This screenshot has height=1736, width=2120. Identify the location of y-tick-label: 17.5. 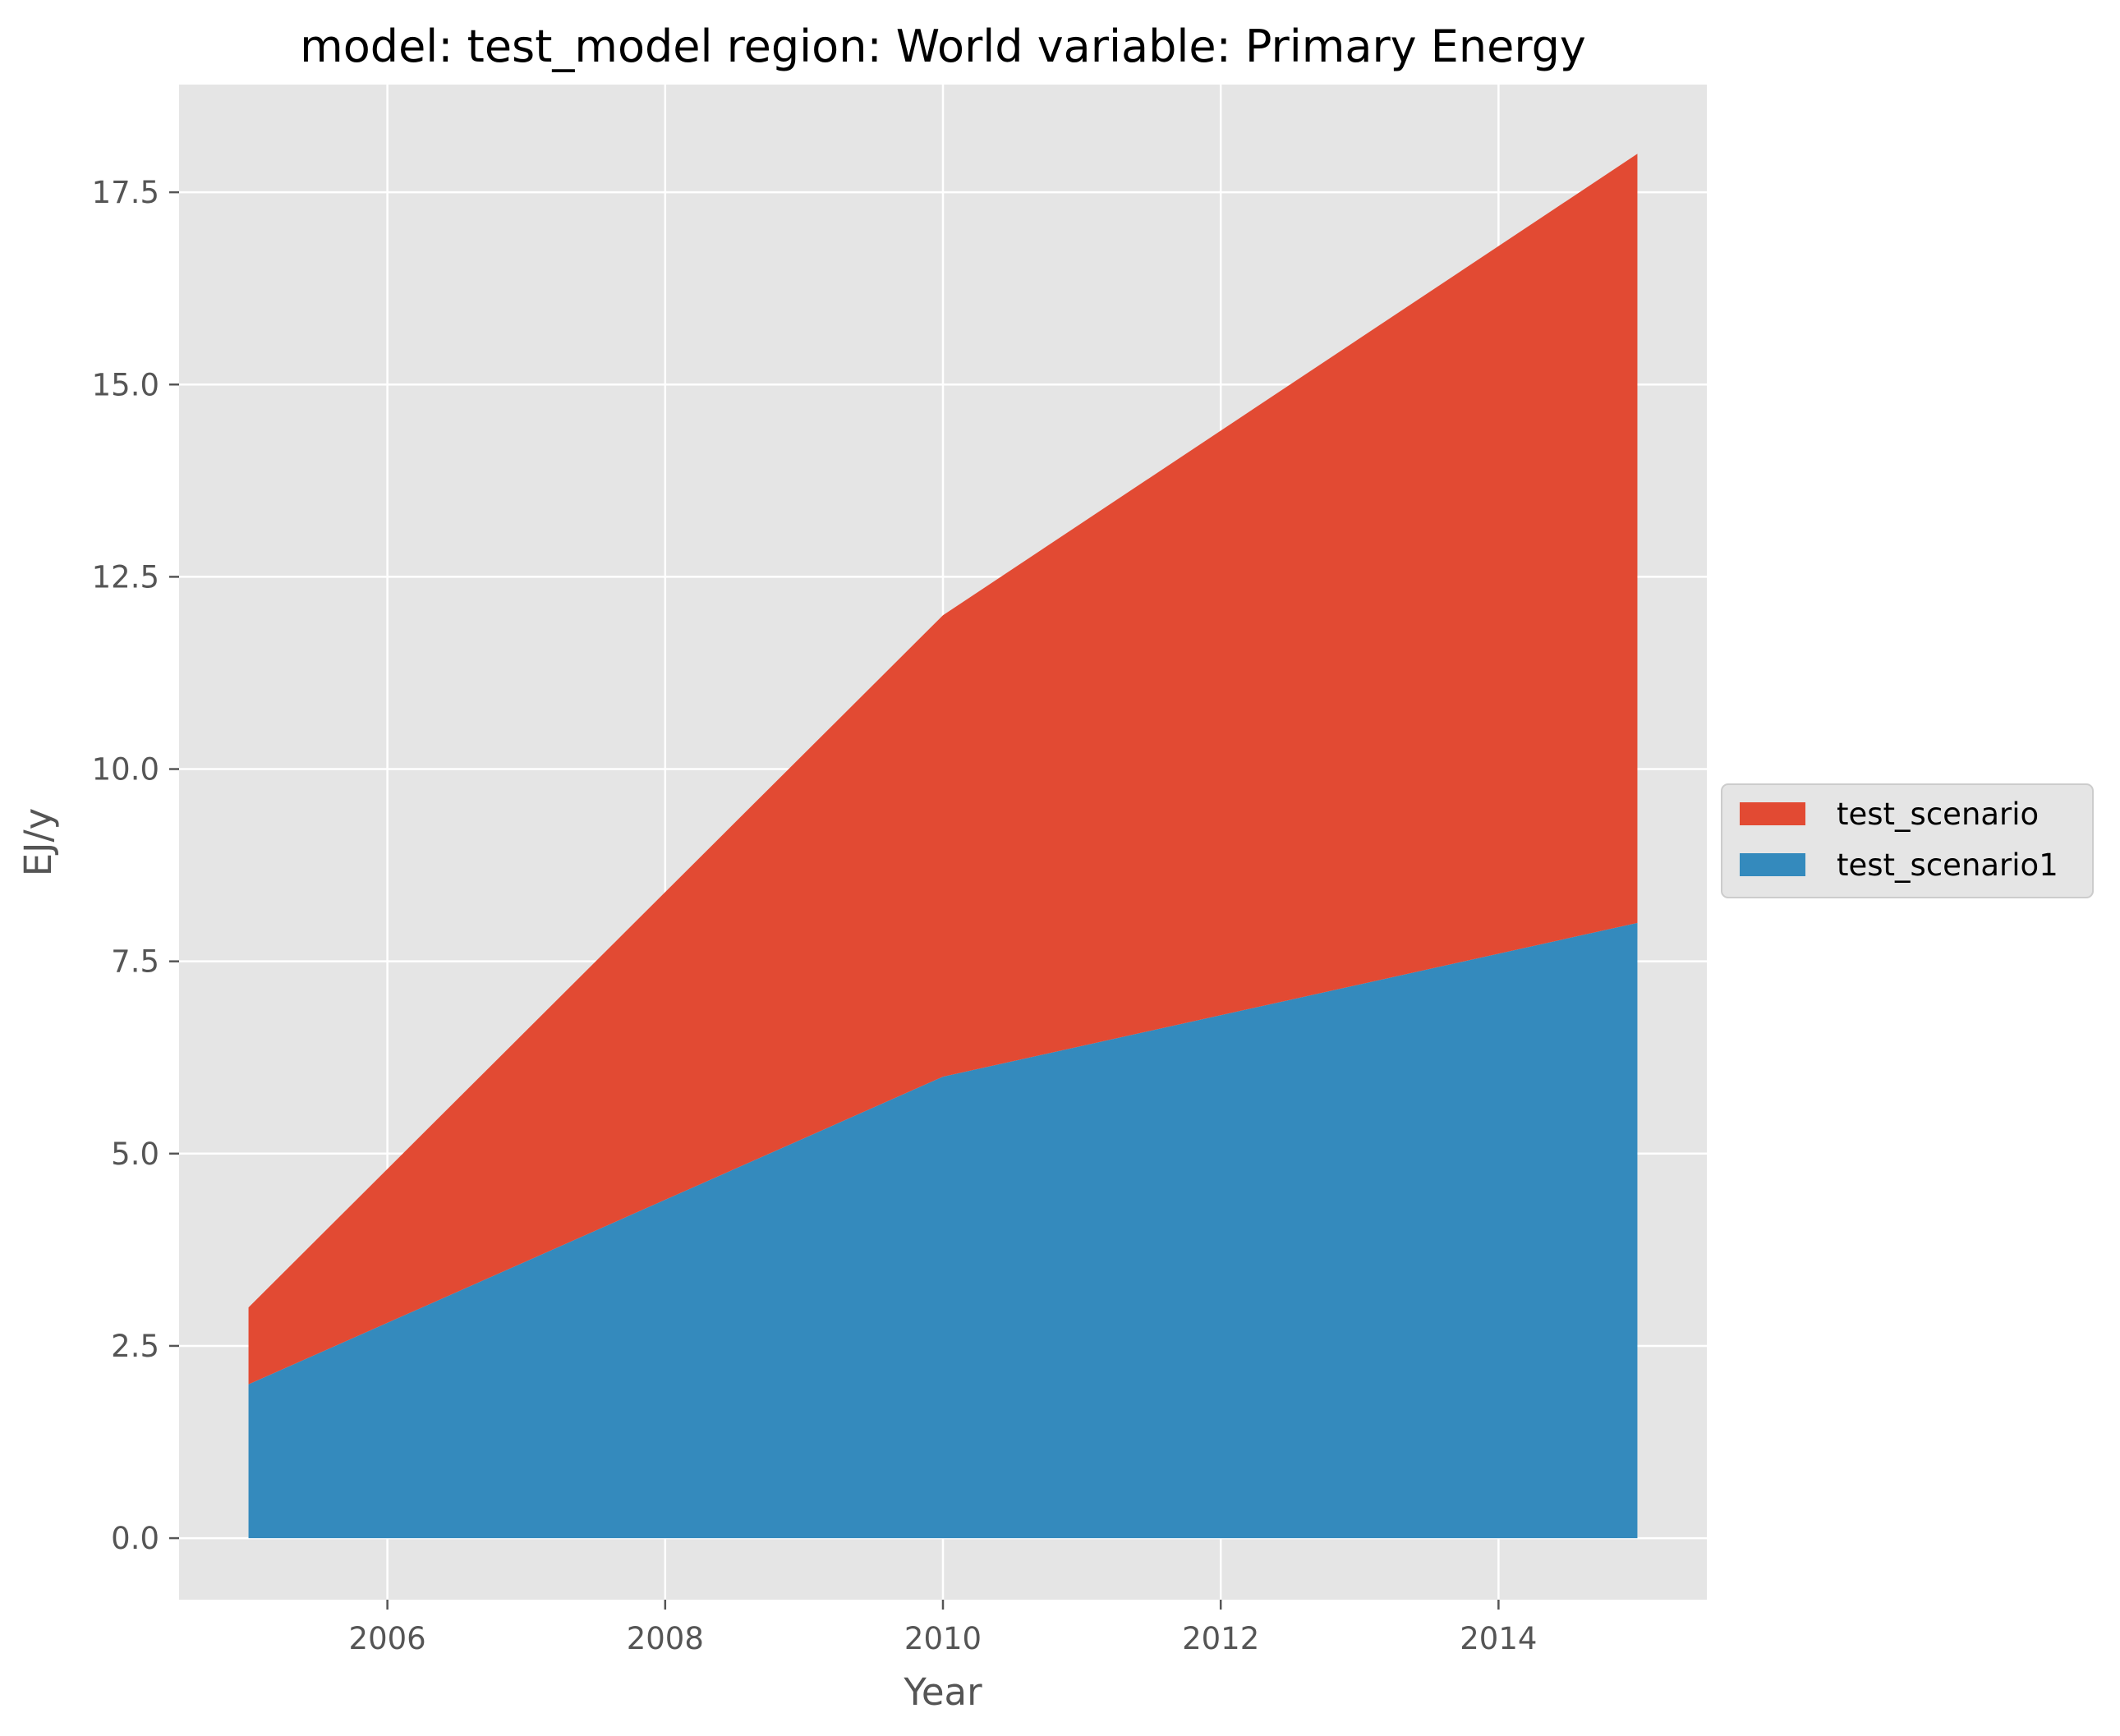
(126, 192).